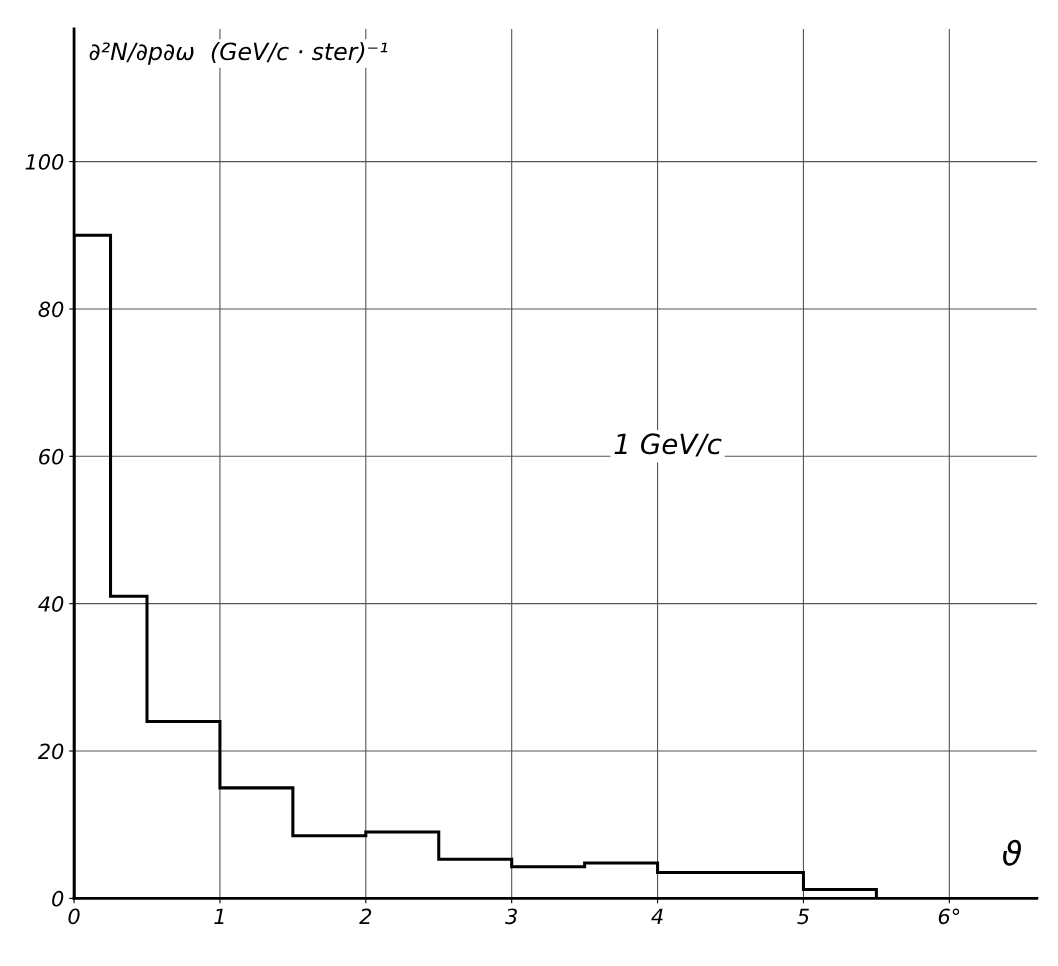 The width and height of the screenshot is (1058, 966). Describe the element at coordinates (50, 751) in the screenshot. I see `y-tick-label: 20` at that location.